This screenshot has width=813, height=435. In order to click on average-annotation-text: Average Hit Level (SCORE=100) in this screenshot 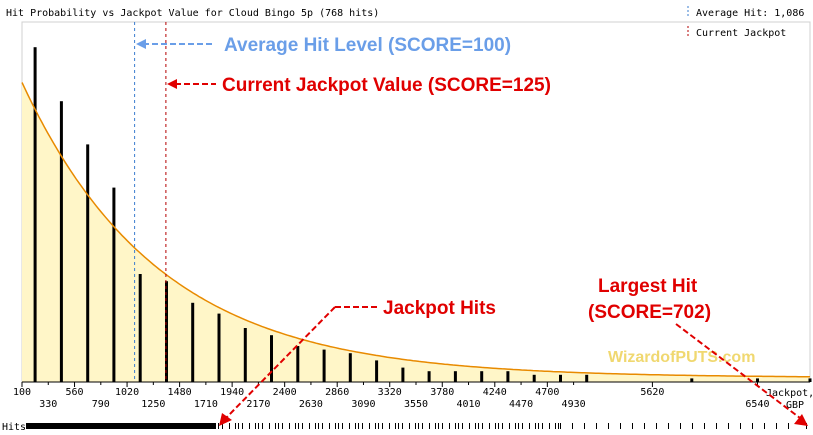, I will do `click(367, 45)`.